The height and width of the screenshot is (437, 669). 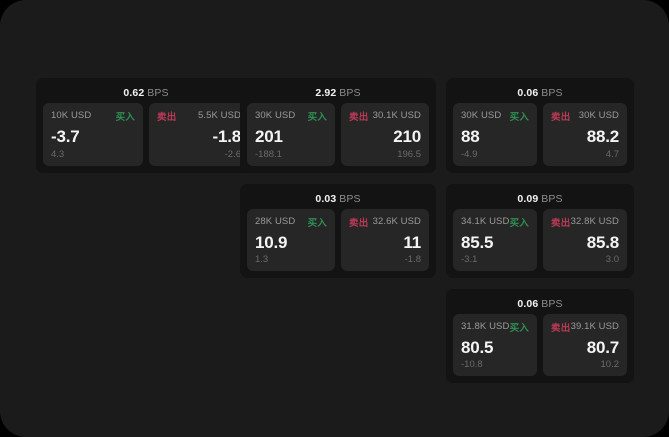 What do you see at coordinates (199, 116) in the screenshot?
I see `sell-panel-header: 卖出 5.5K USD` at bounding box center [199, 116].